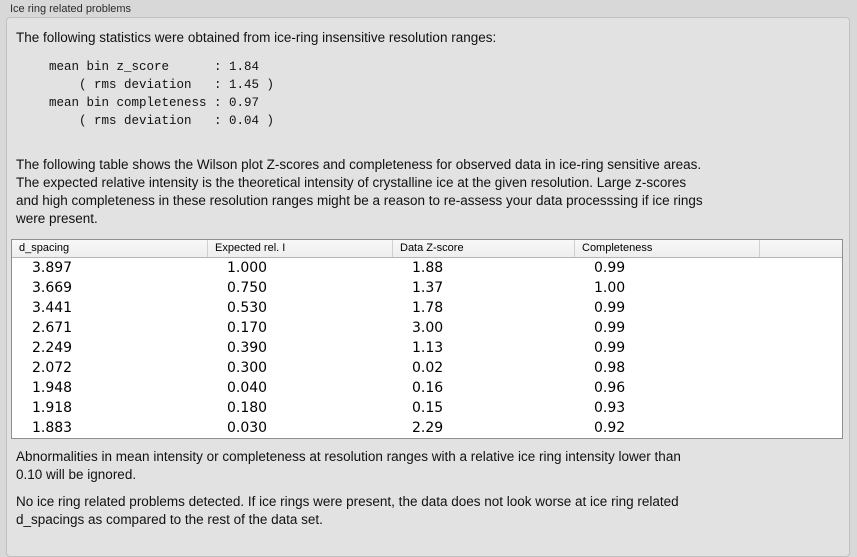  Describe the element at coordinates (52, 428) in the screenshot. I see `cell-d-spacing: 1.883` at that location.